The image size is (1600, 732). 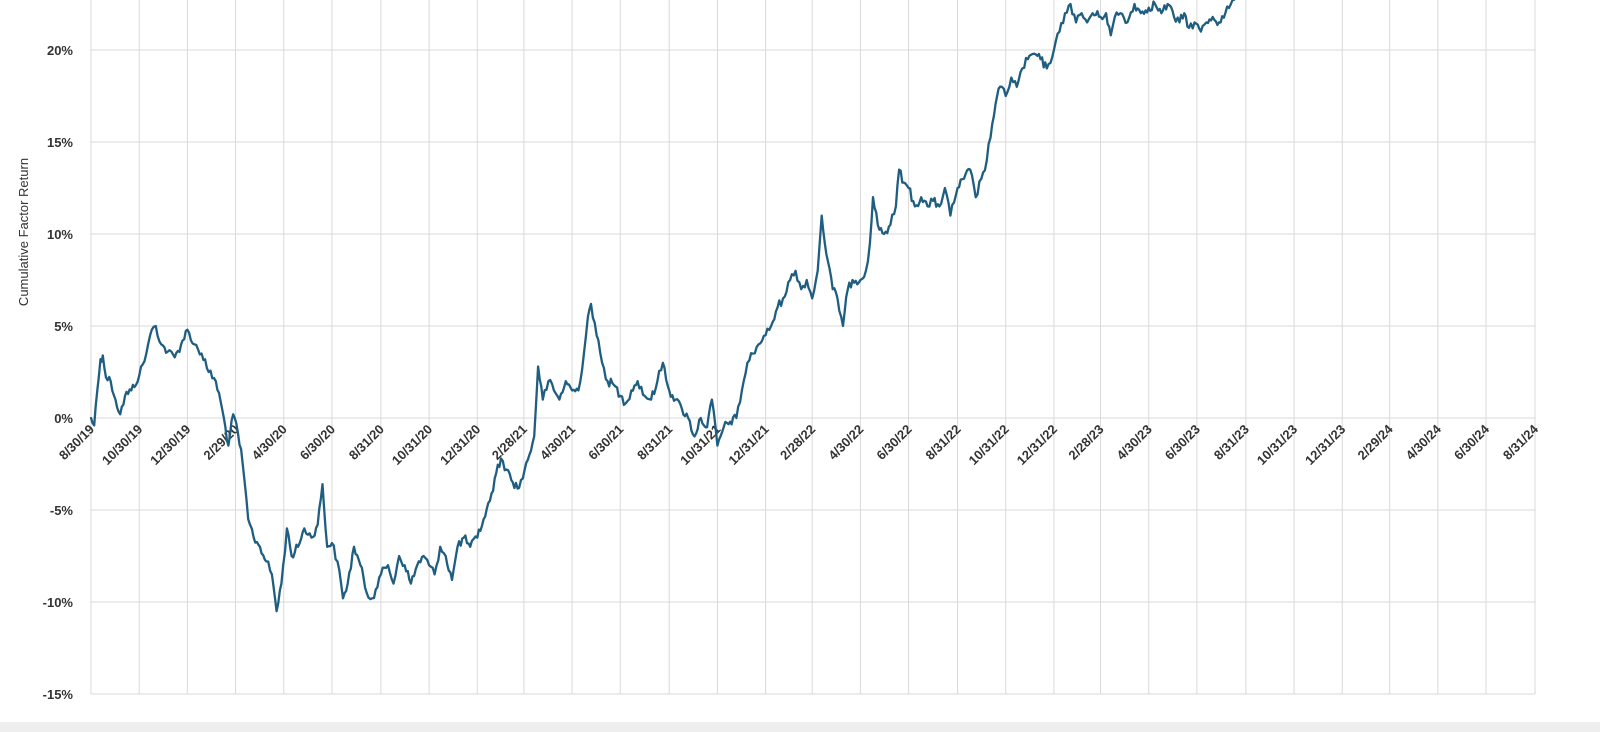 What do you see at coordinates (62, 510) in the screenshot?
I see `y-tick-label: -5%` at bounding box center [62, 510].